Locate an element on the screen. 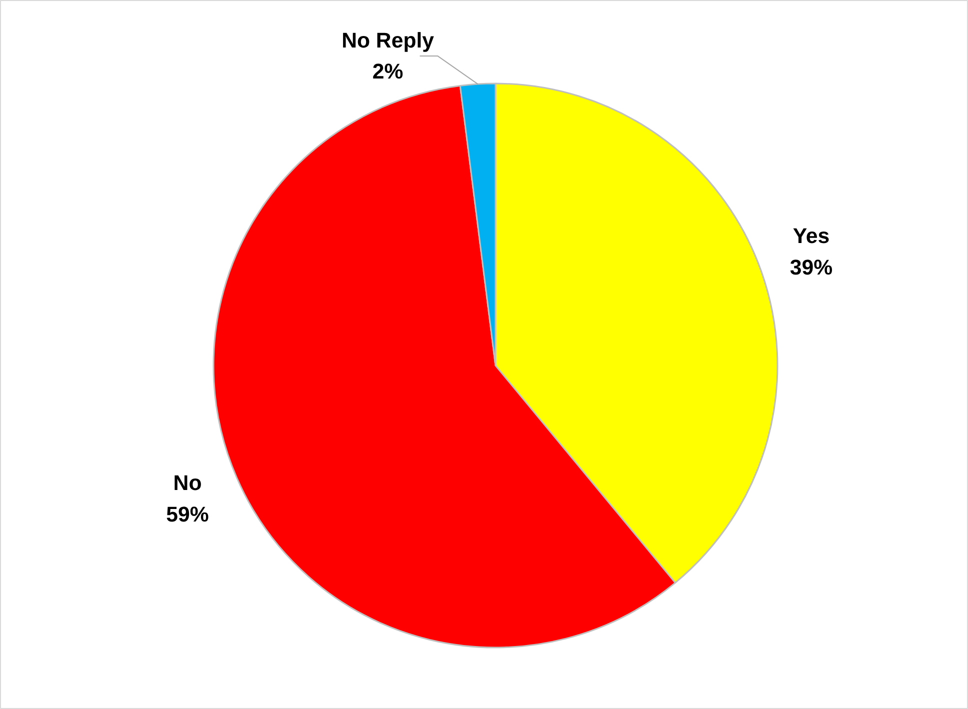  data-label: 59% is located at coordinates (187, 514).